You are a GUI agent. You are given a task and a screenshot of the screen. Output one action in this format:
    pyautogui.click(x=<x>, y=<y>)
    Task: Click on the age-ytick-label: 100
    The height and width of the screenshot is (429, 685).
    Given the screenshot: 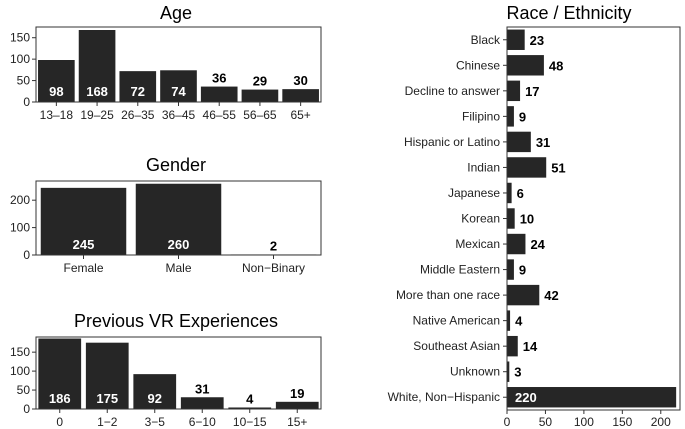 What is the action you would take?
    pyautogui.click(x=20, y=59)
    